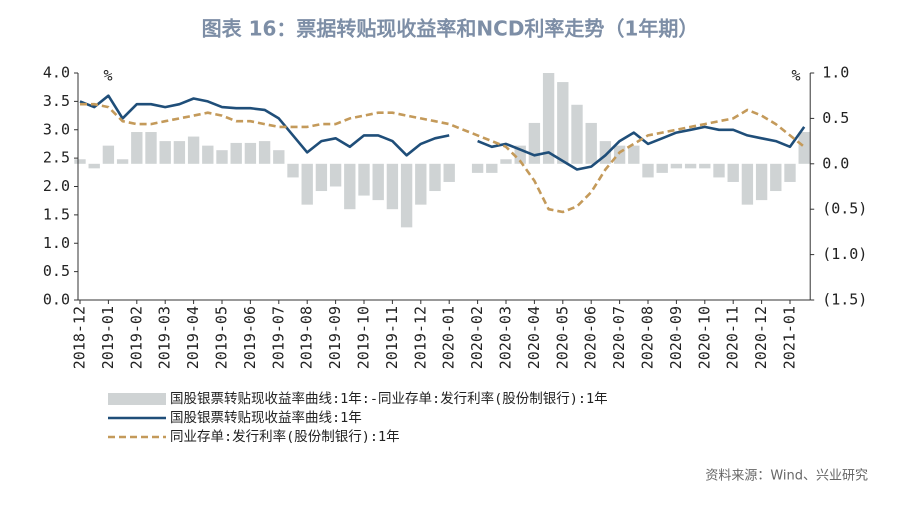 The height and width of the screenshot is (507, 900). Describe the element at coordinates (844, 254) in the screenshot. I see `y2-tick-label: (1.0)` at that location.